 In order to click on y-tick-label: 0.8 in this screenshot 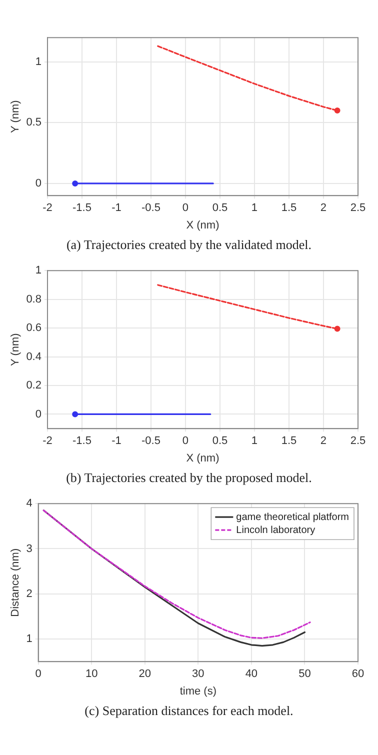, I will do `click(34, 299)`.